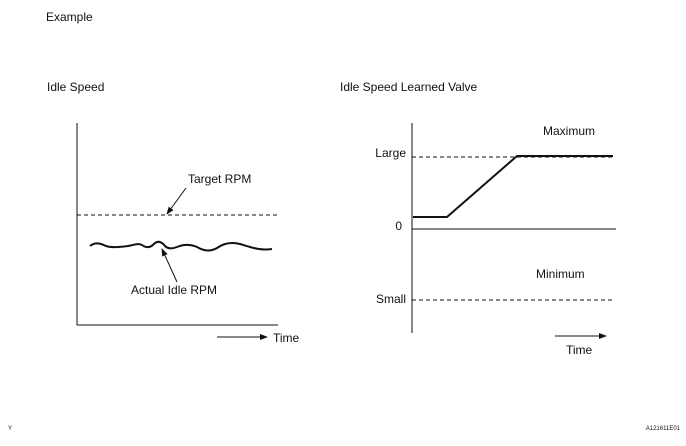  What do you see at coordinates (176, 201) in the screenshot?
I see `target-rpm-leader` at bounding box center [176, 201].